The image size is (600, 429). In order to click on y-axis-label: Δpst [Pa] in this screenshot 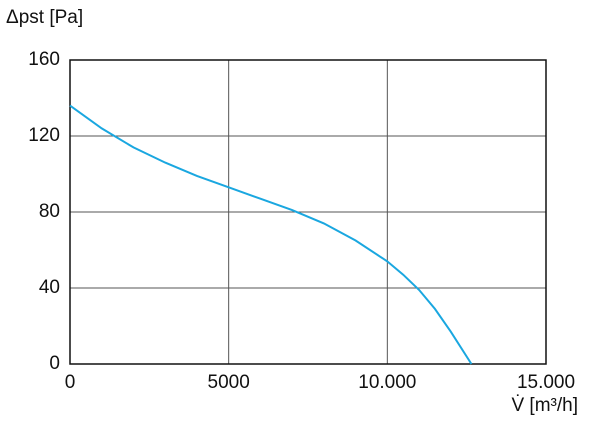, I will do `click(44, 17)`.